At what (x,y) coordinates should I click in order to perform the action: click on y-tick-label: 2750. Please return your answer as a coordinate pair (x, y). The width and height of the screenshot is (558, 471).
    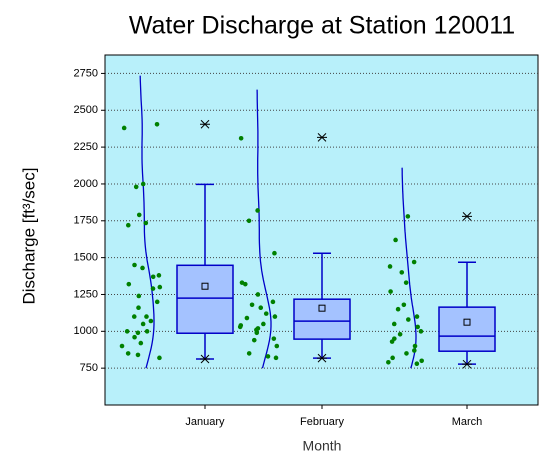
    Looking at the image, I should click on (86, 73).